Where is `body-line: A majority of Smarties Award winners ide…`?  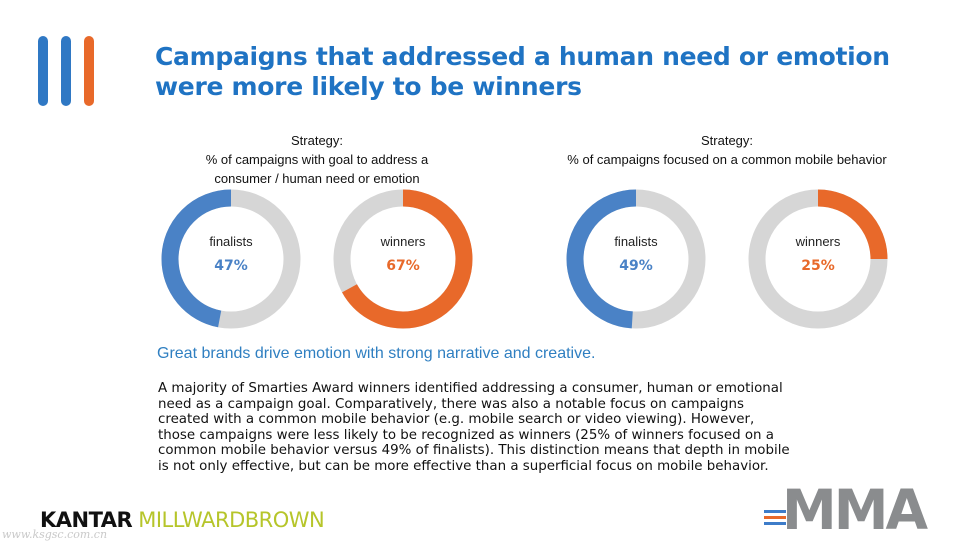
body-line: A majority of Smarties Award winners ide… is located at coordinates (470, 388).